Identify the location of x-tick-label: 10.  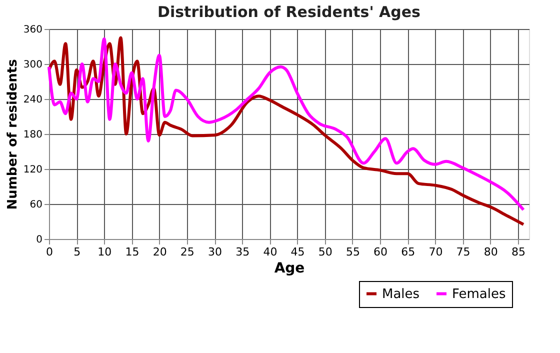
(105, 252).